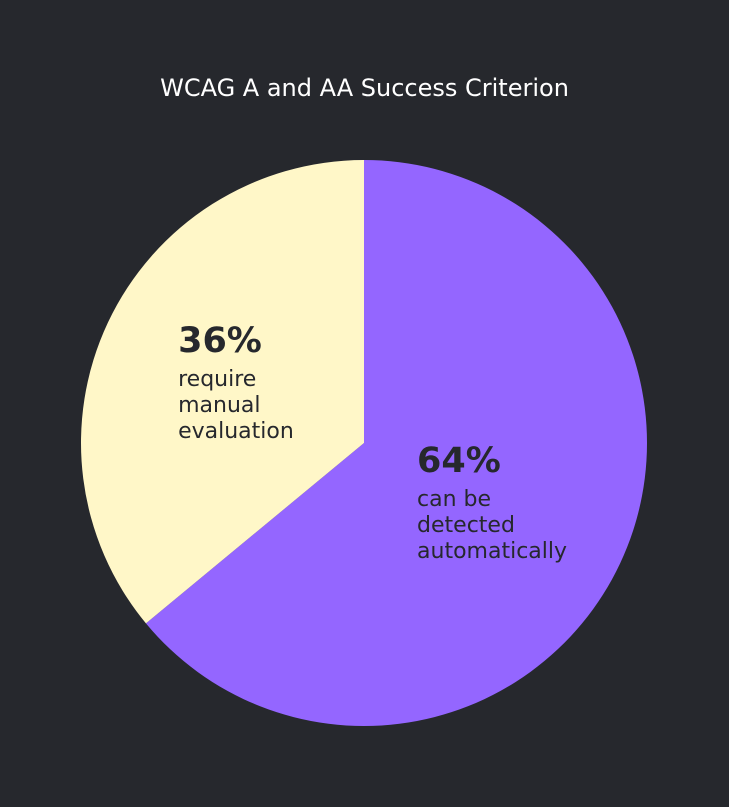 The height and width of the screenshot is (807, 729). I want to click on category-label: require manual evaluation, so click(236, 405).